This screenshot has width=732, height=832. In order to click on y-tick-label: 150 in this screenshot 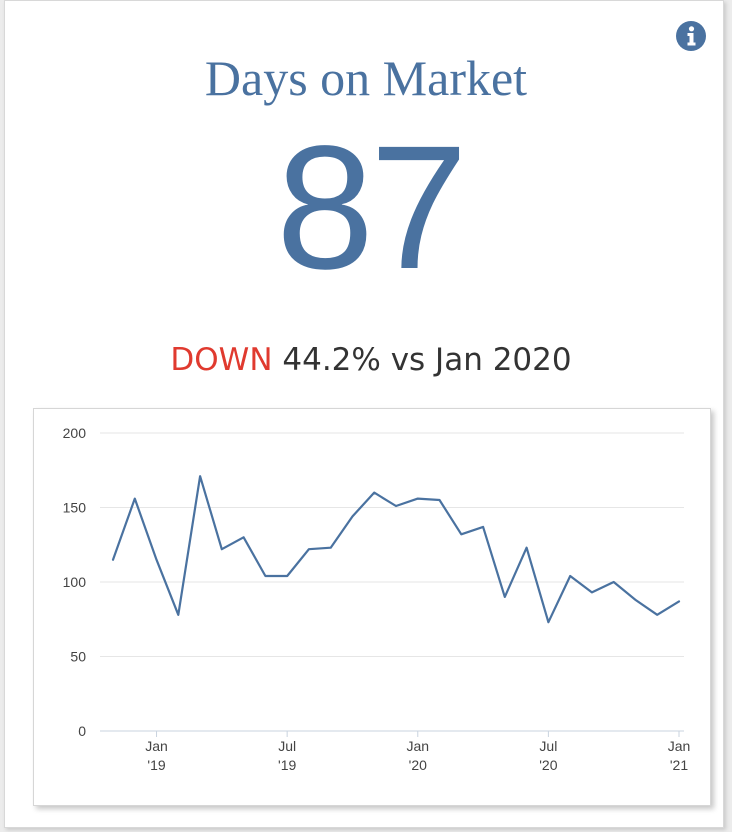, I will do `click(75, 508)`.